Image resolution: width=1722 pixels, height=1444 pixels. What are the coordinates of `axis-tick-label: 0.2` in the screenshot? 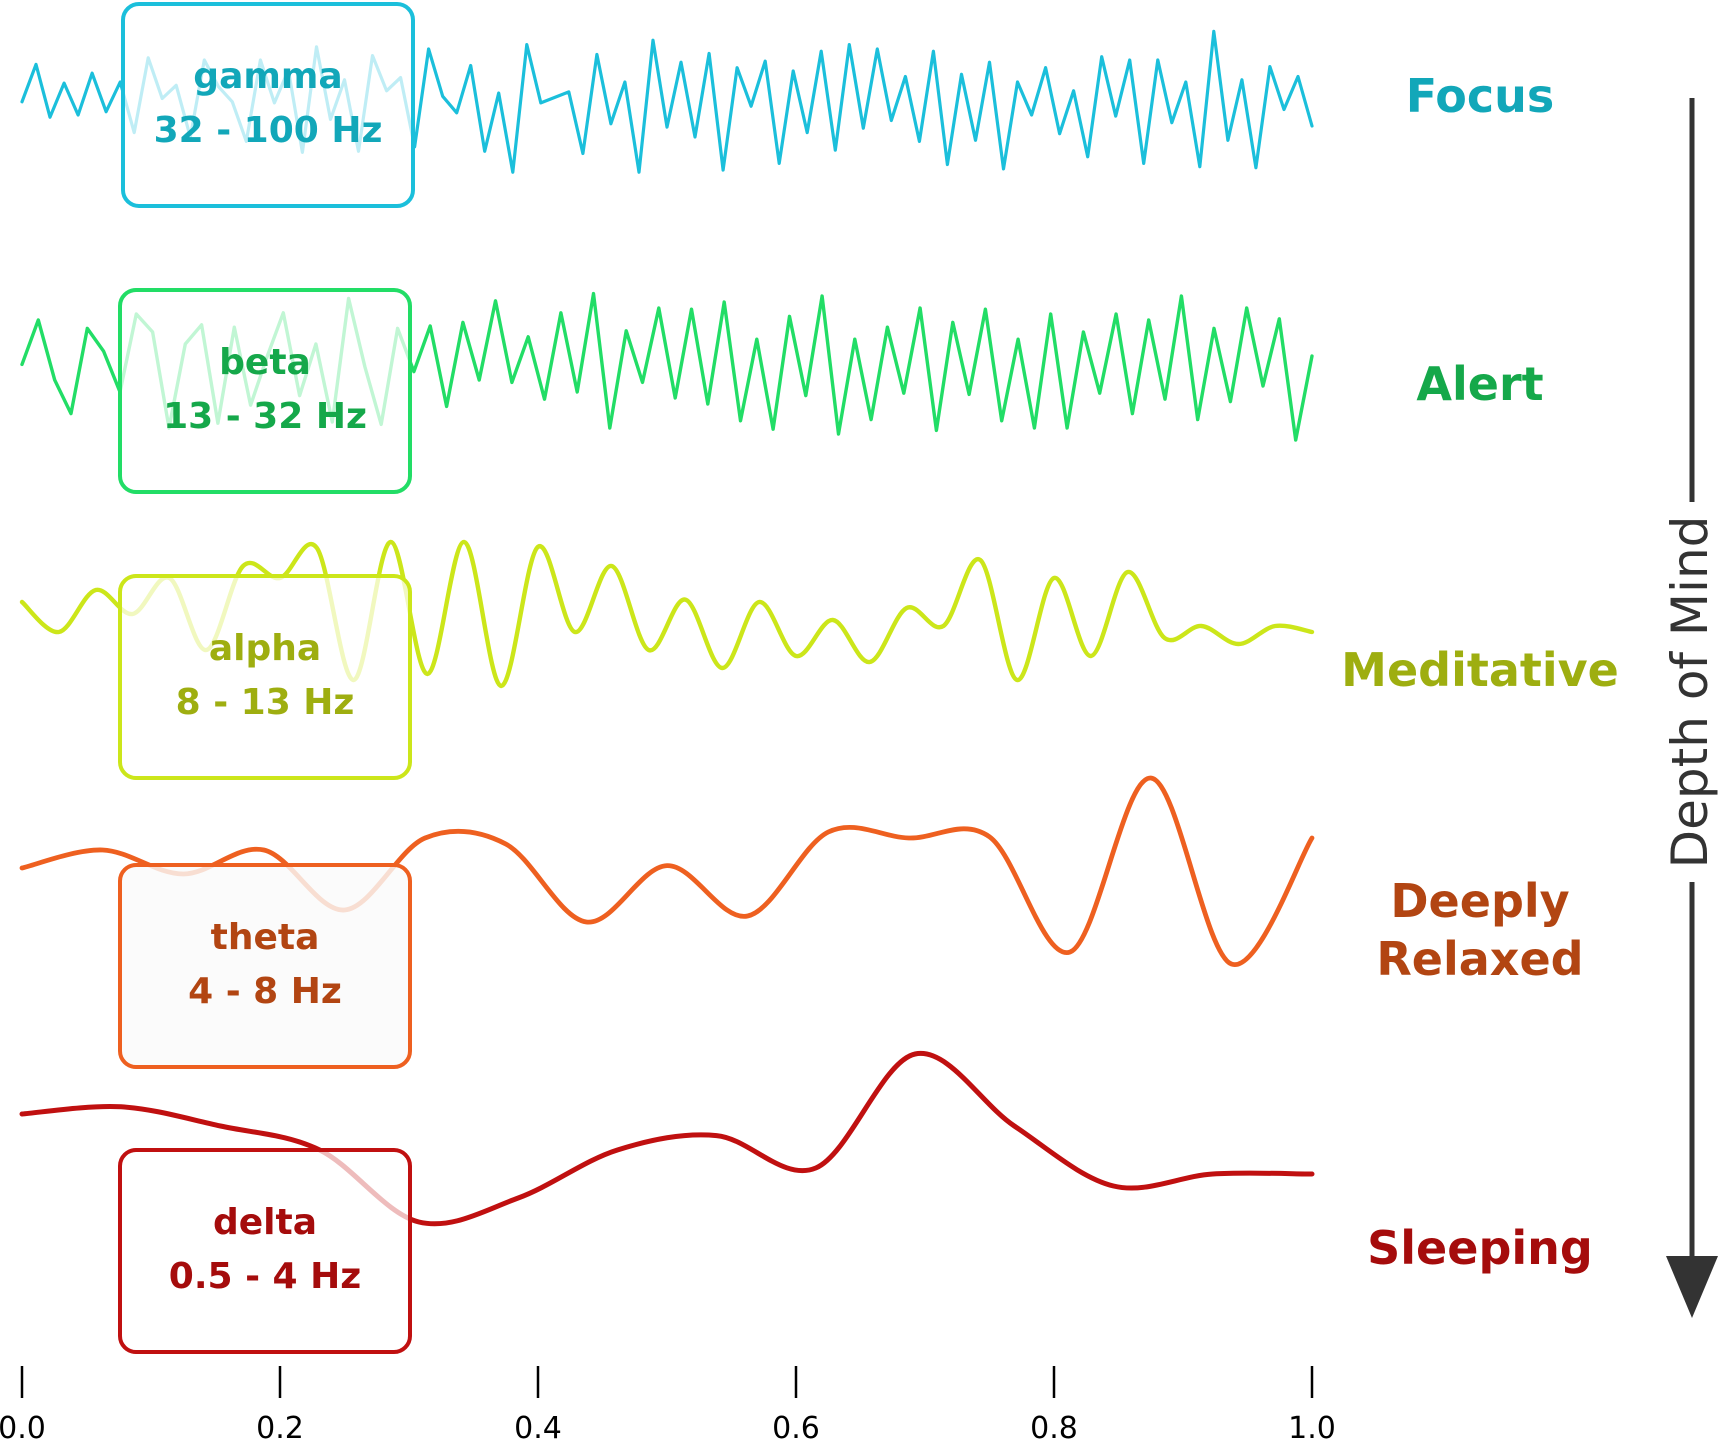 It's located at (280, 1427).